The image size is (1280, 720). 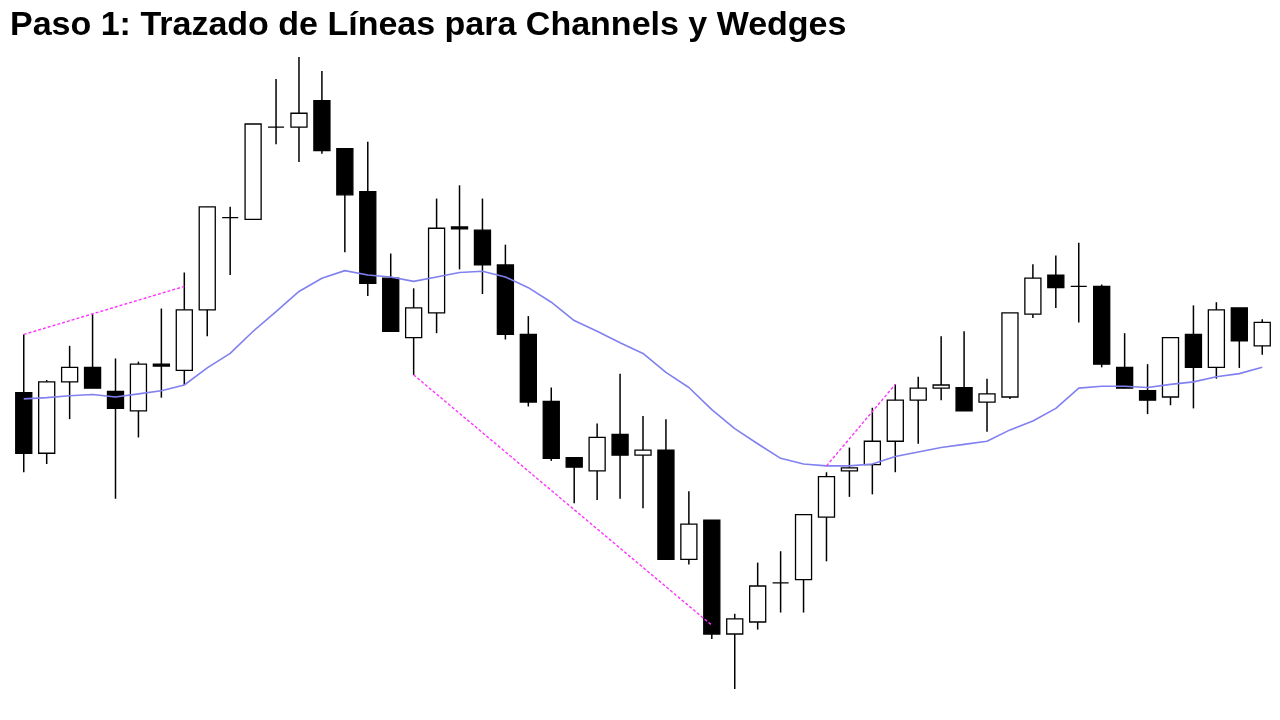 I want to click on chart-title: Paso 1: Trazado de Líneas para Channels y Wedges, so click(x=428, y=23).